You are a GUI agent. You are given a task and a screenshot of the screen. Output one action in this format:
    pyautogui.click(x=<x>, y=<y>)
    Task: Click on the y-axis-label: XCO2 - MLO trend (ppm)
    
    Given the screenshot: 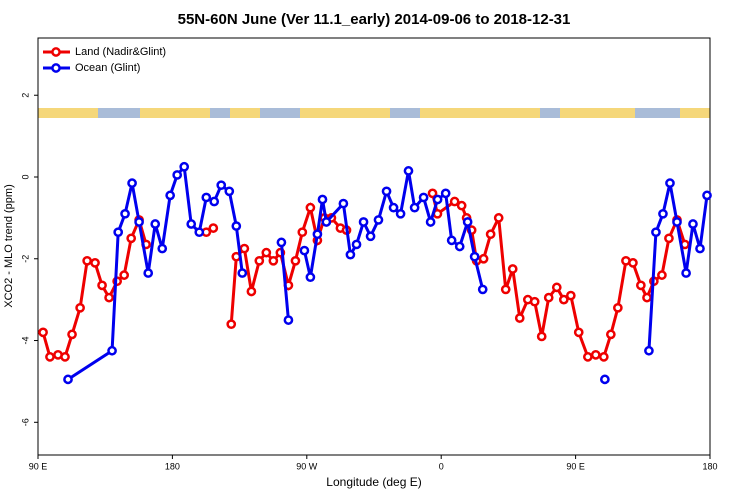 What is the action you would take?
    pyautogui.click(x=9, y=245)
    